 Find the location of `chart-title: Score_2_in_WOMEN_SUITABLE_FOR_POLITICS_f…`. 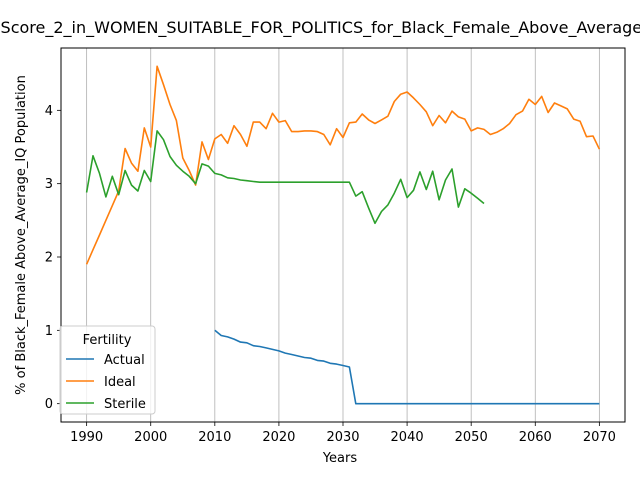

chart-title: Score_2_in_WOMEN_SUITABLE_FOR_POLITICS_f… is located at coordinates (320, 28).